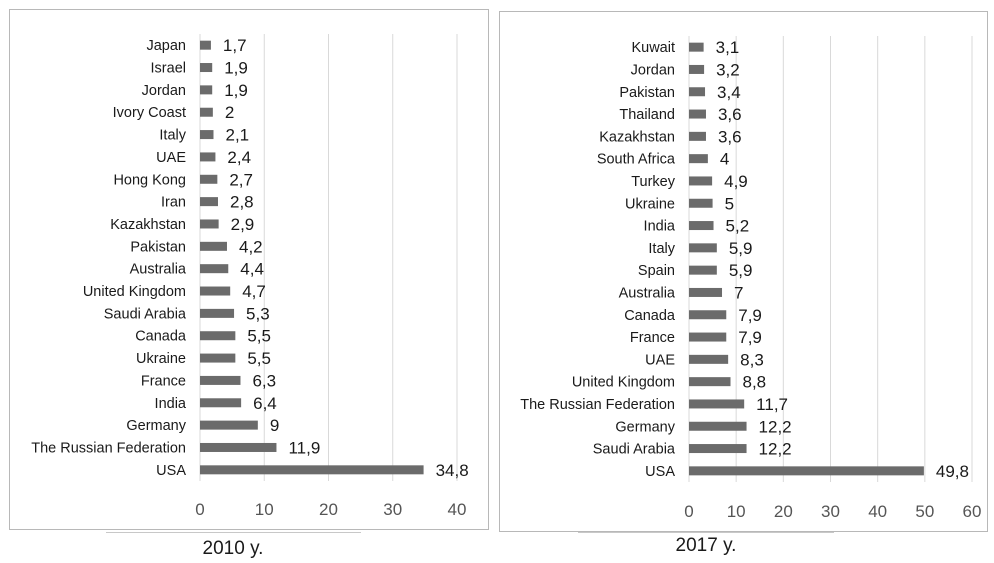 This screenshot has width=994, height=563. Describe the element at coordinates (199, 509) in the screenshot. I see `x-tick-label: 0` at that location.